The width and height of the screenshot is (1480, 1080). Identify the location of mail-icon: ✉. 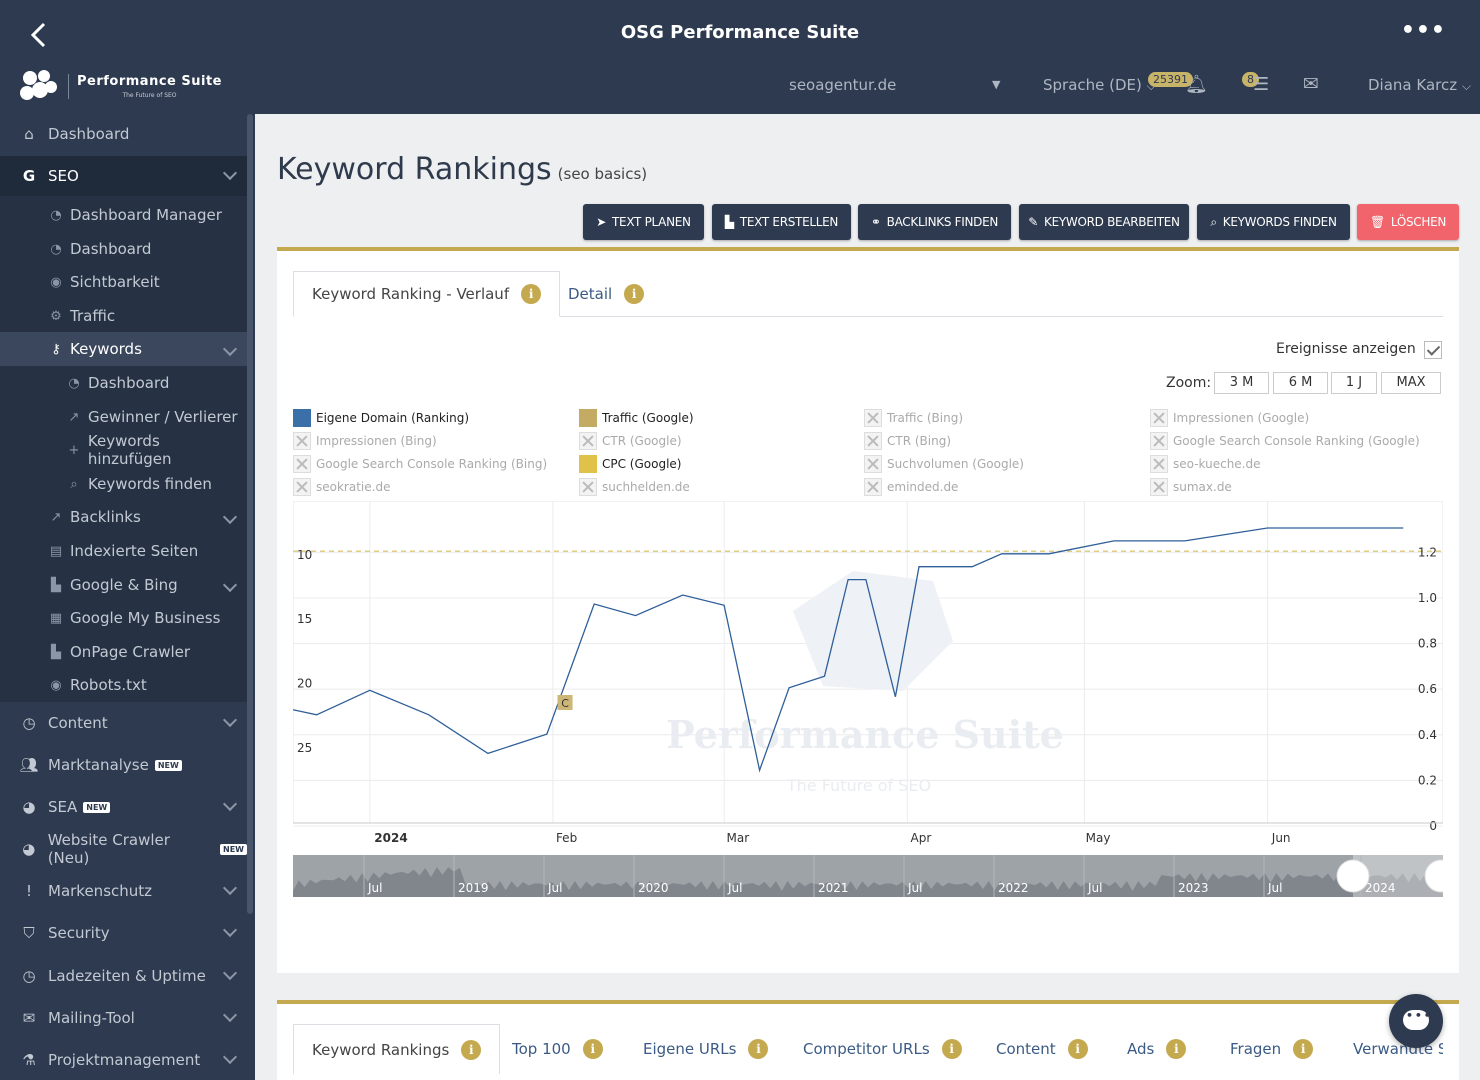
(1311, 84).